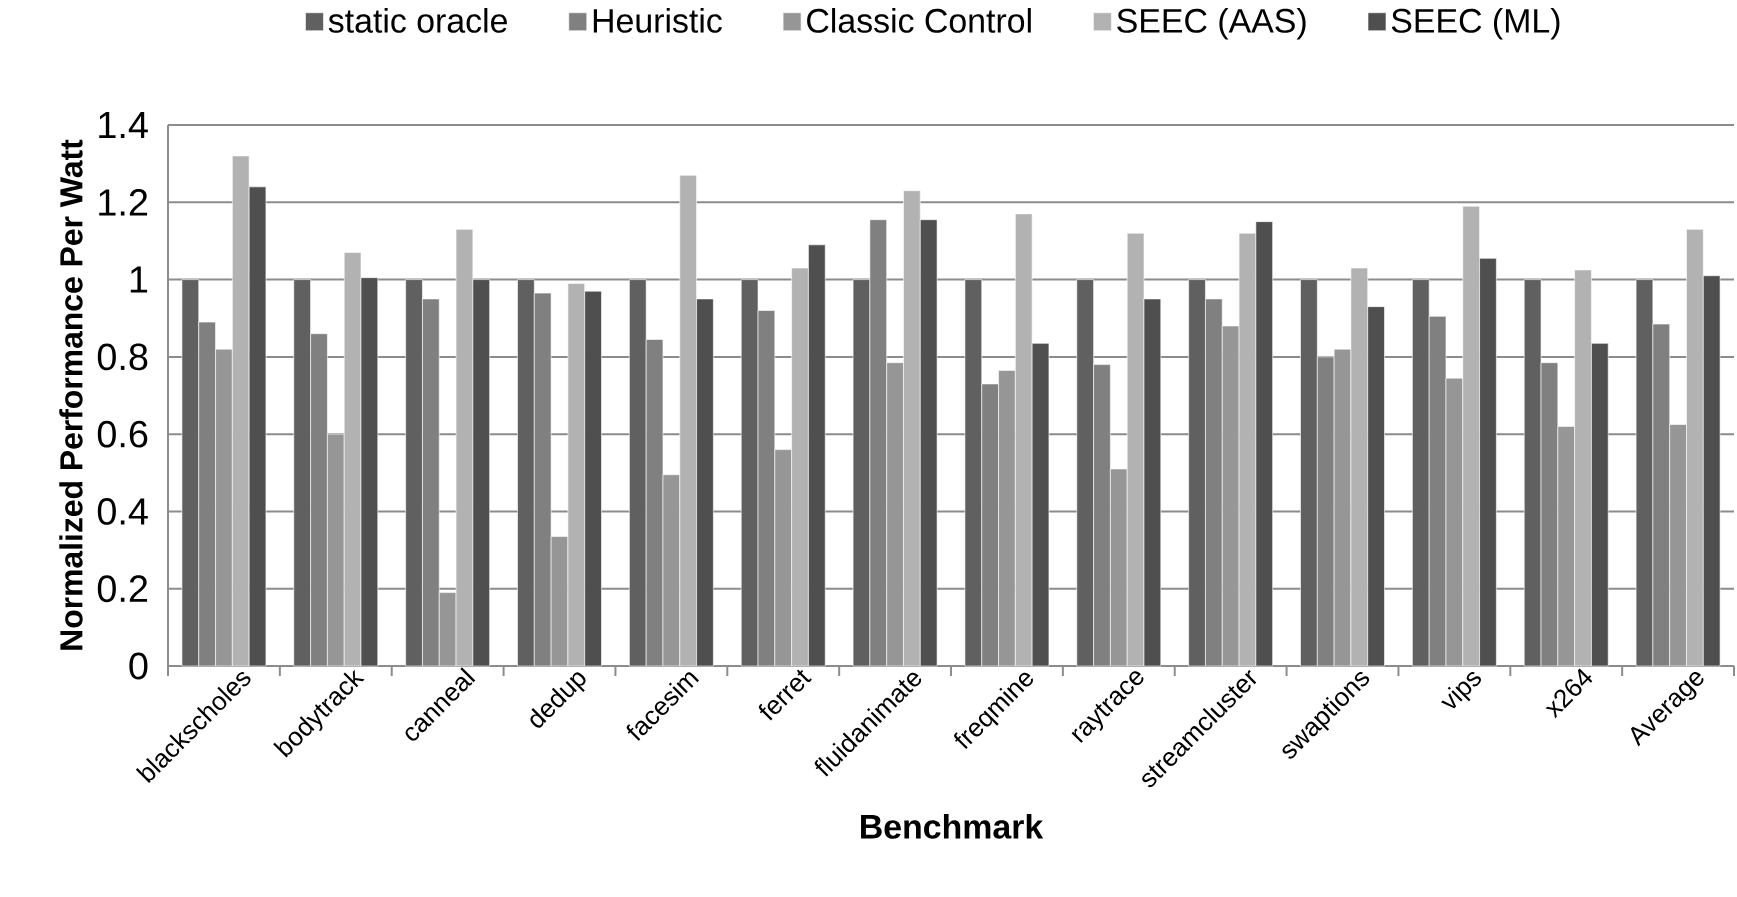 Image resolution: width=1737 pixels, height=897 pixels. I want to click on y-tick-label: 1.2, so click(123, 202).